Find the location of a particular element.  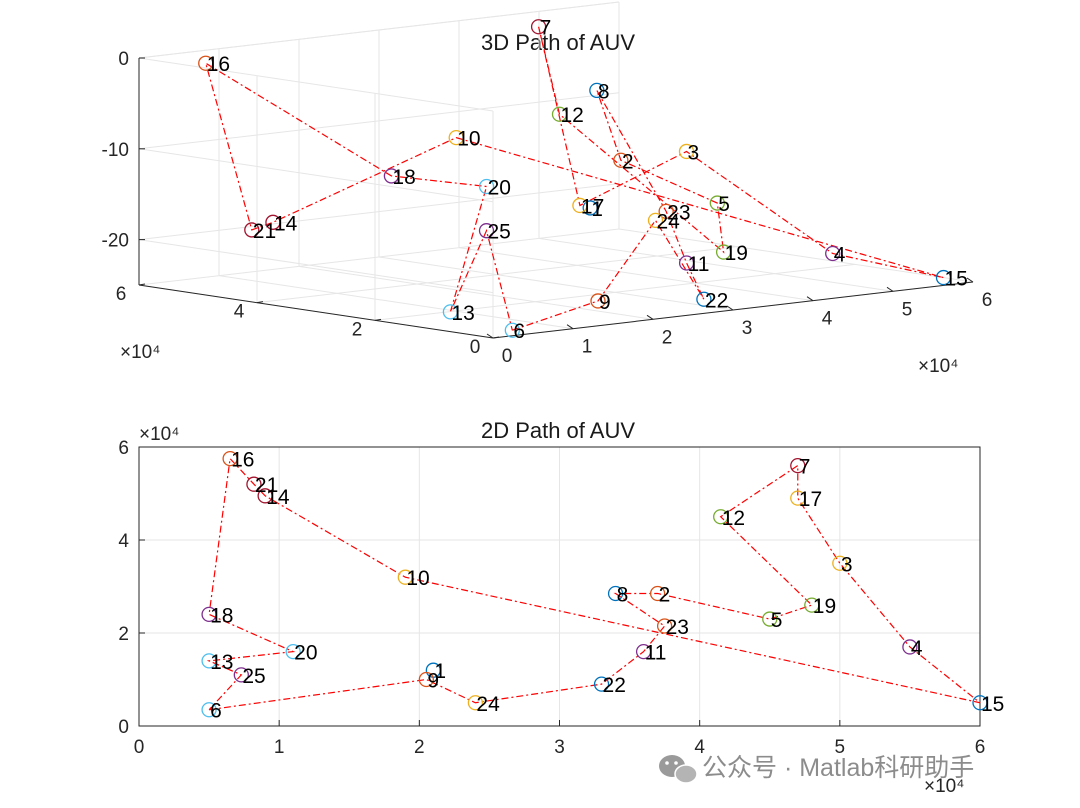

chart-3d-waypoint-label: 15 is located at coordinates (956, 279).